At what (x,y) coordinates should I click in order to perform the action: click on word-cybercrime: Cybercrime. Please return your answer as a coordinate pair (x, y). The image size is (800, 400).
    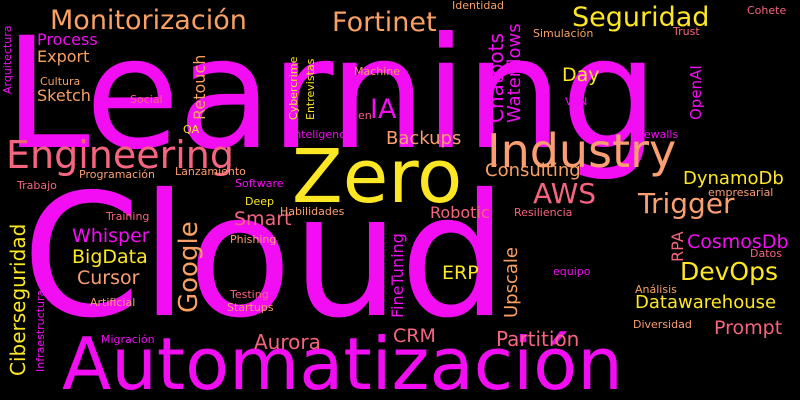
    Looking at the image, I should click on (293, 88).